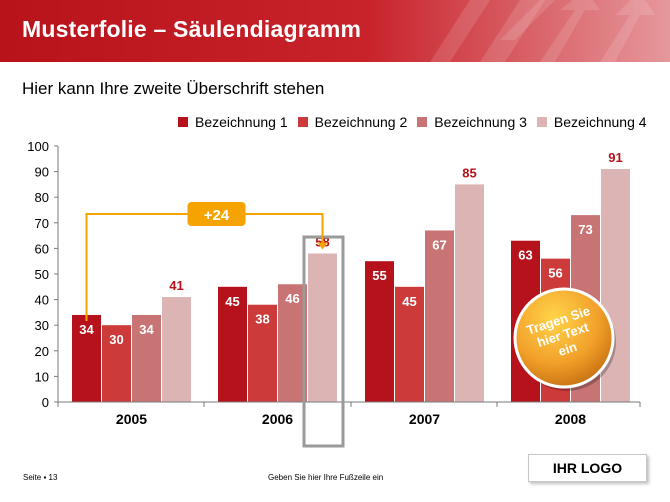 The image size is (670, 502). I want to click on data-label: 85, so click(469, 172).